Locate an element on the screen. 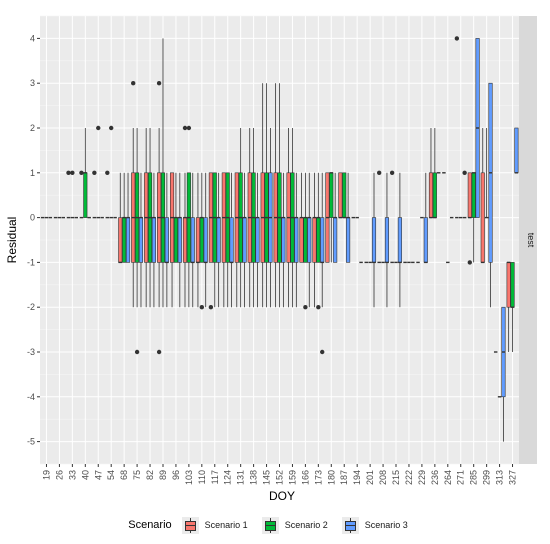 The width and height of the screenshot is (550, 544). x-tick-label: 229 is located at coordinates (422, 477).